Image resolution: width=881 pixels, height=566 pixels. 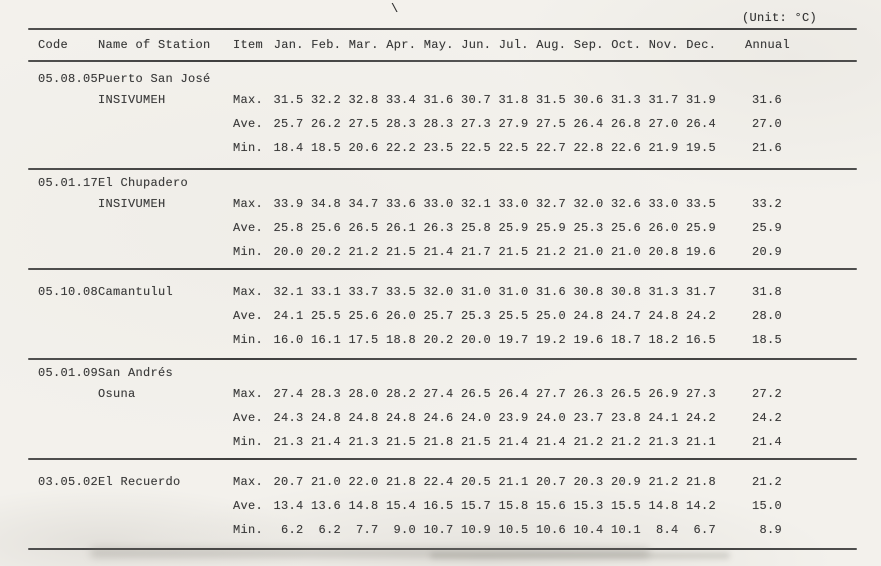 I want to click on temp-value-cell: 20.2, so click(x=325, y=252).